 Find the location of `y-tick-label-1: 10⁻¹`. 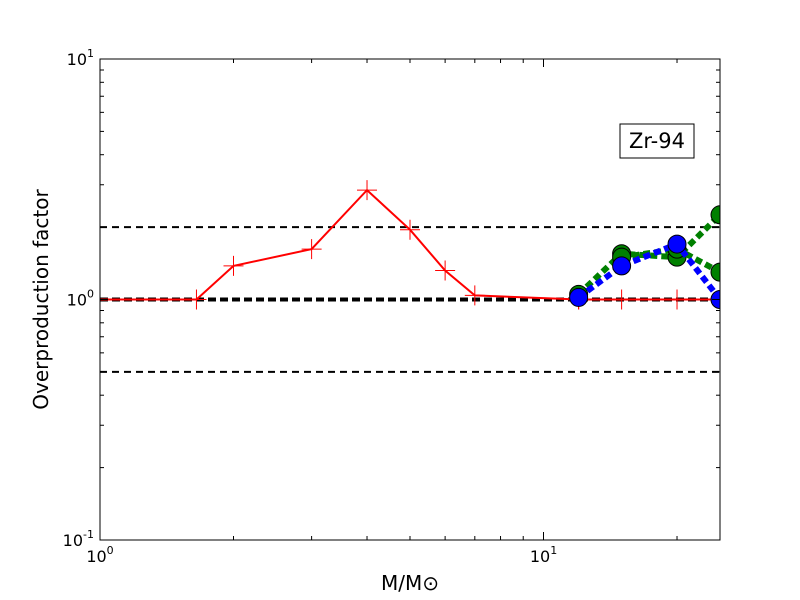

y-tick-label-1: 10⁻¹ is located at coordinates (78, 539).